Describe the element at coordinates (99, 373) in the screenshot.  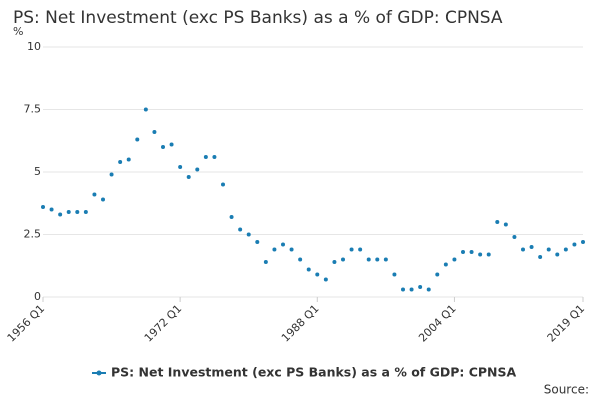
I see `legend-marker` at that location.